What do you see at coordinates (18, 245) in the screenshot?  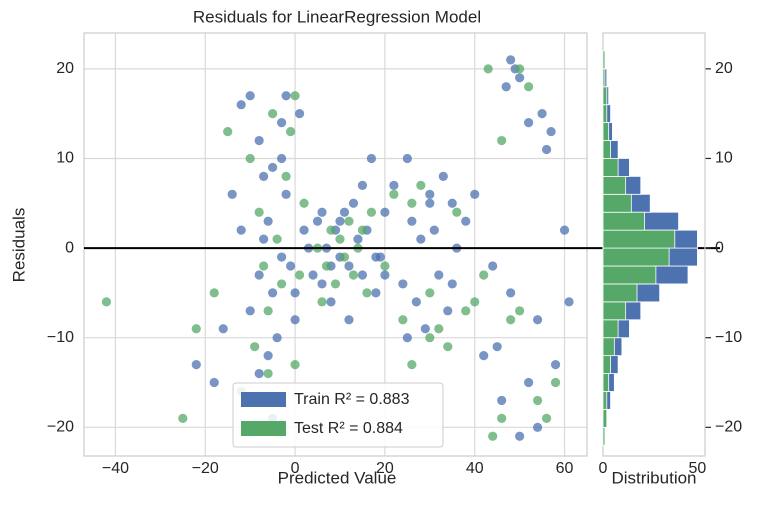 I see `y-axis-label: Residuals` at bounding box center [18, 245].